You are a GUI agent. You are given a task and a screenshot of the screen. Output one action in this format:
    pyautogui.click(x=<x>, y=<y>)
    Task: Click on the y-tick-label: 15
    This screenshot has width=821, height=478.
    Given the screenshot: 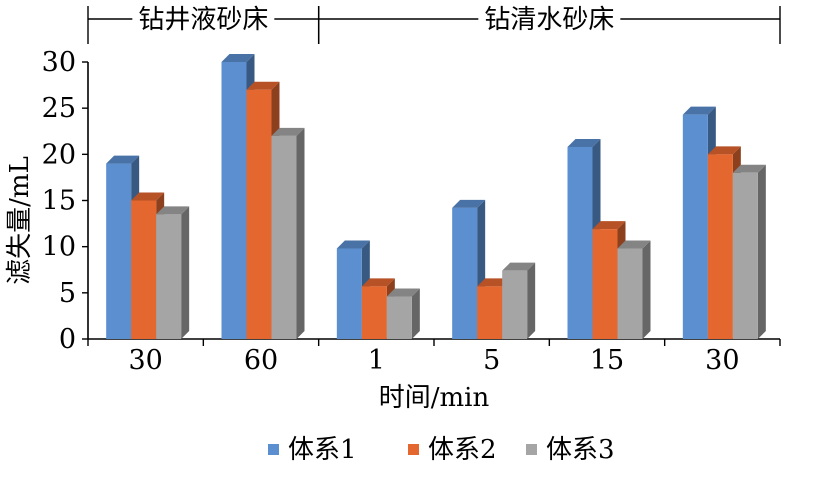 What is the action you would take?
    pyautogui.click(x=59, y=201)
    